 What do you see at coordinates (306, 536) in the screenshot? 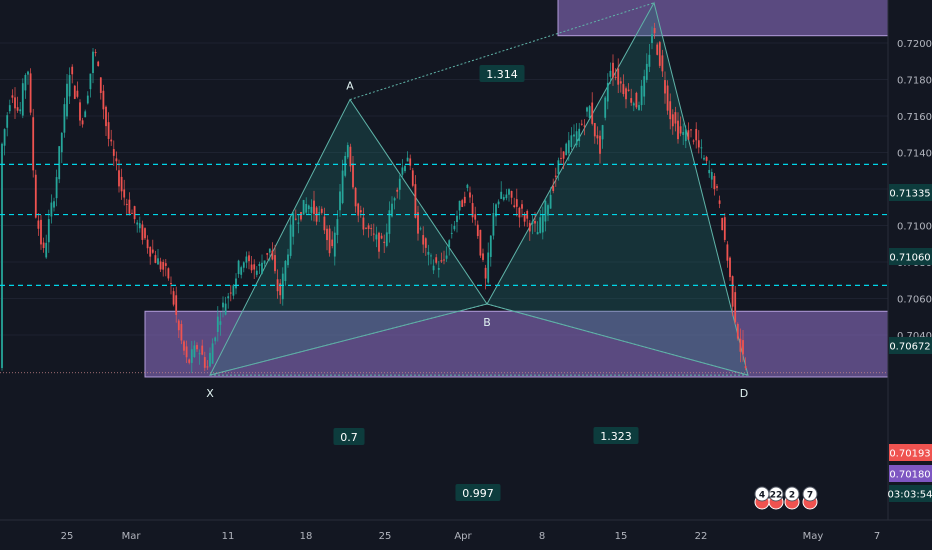
I see `time-tick-label: 18` at bounding box center [306, 536].